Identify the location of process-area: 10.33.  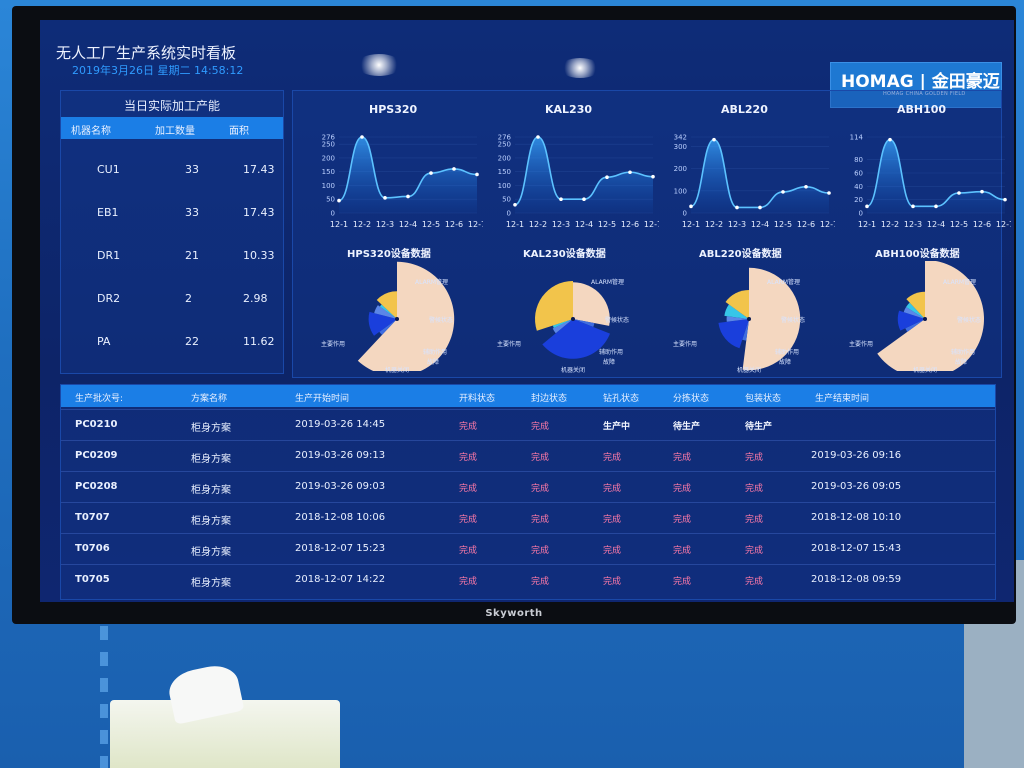
(259, 255).